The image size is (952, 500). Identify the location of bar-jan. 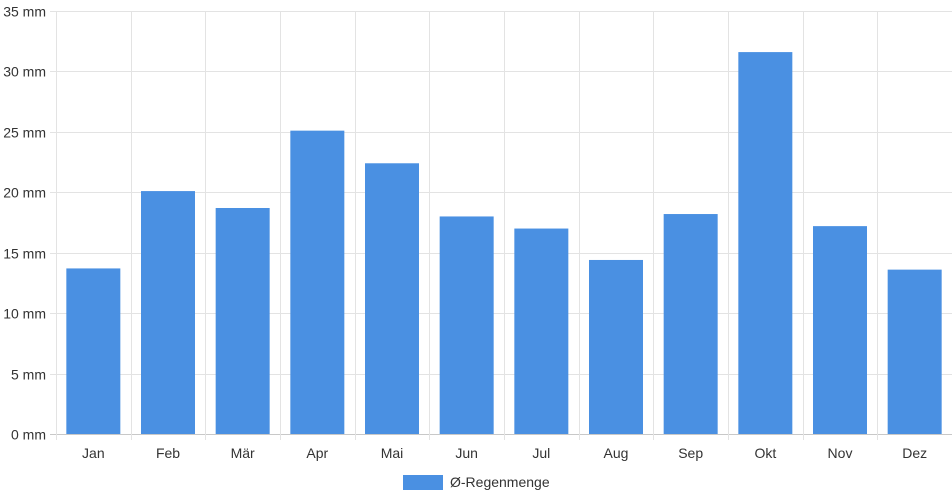
(93, 351).